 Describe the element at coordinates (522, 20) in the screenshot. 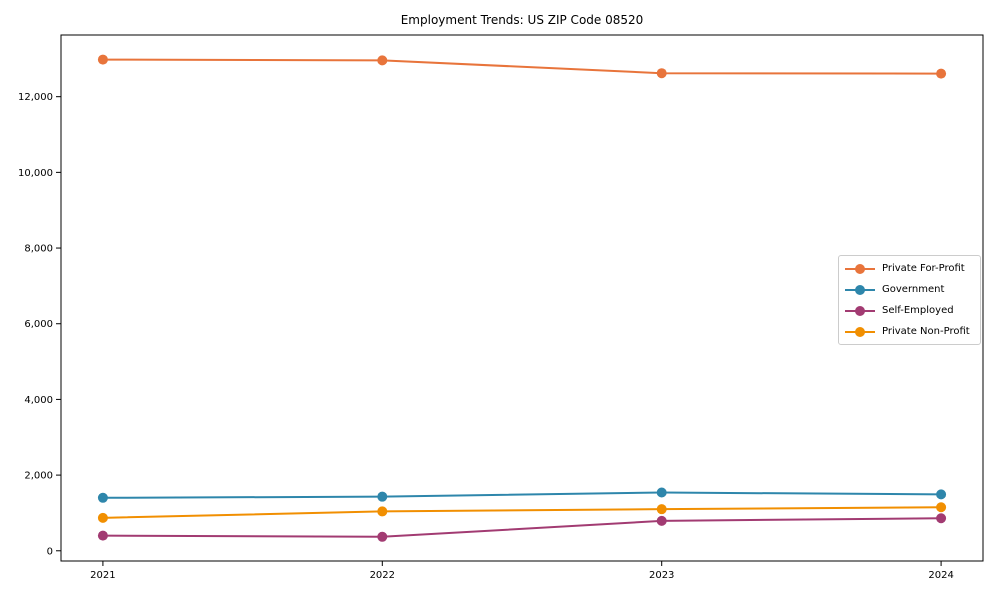

I see `chart-title: Employment Trends: US ZIP Code 08520` at that location.